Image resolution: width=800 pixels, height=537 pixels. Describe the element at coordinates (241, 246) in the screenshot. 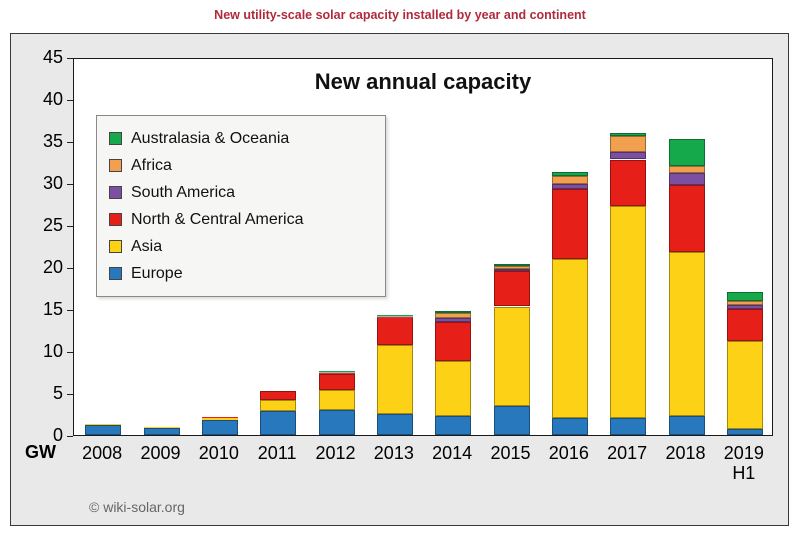

I see `legend-item: Asia` at that location.